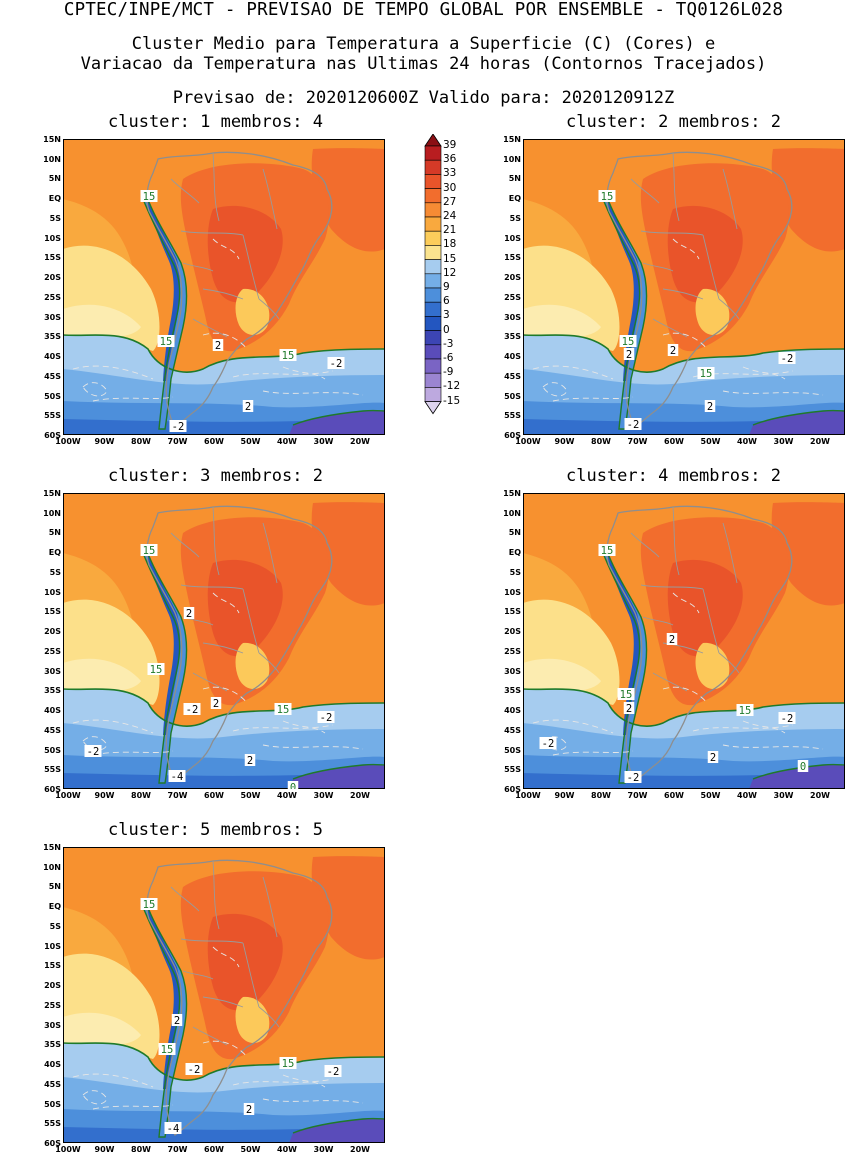 This screenshot has height=1157, width=847. Describe the element at coordinates (512, 770) in the screenshot. I see `latitude-label: 55S` at that location.